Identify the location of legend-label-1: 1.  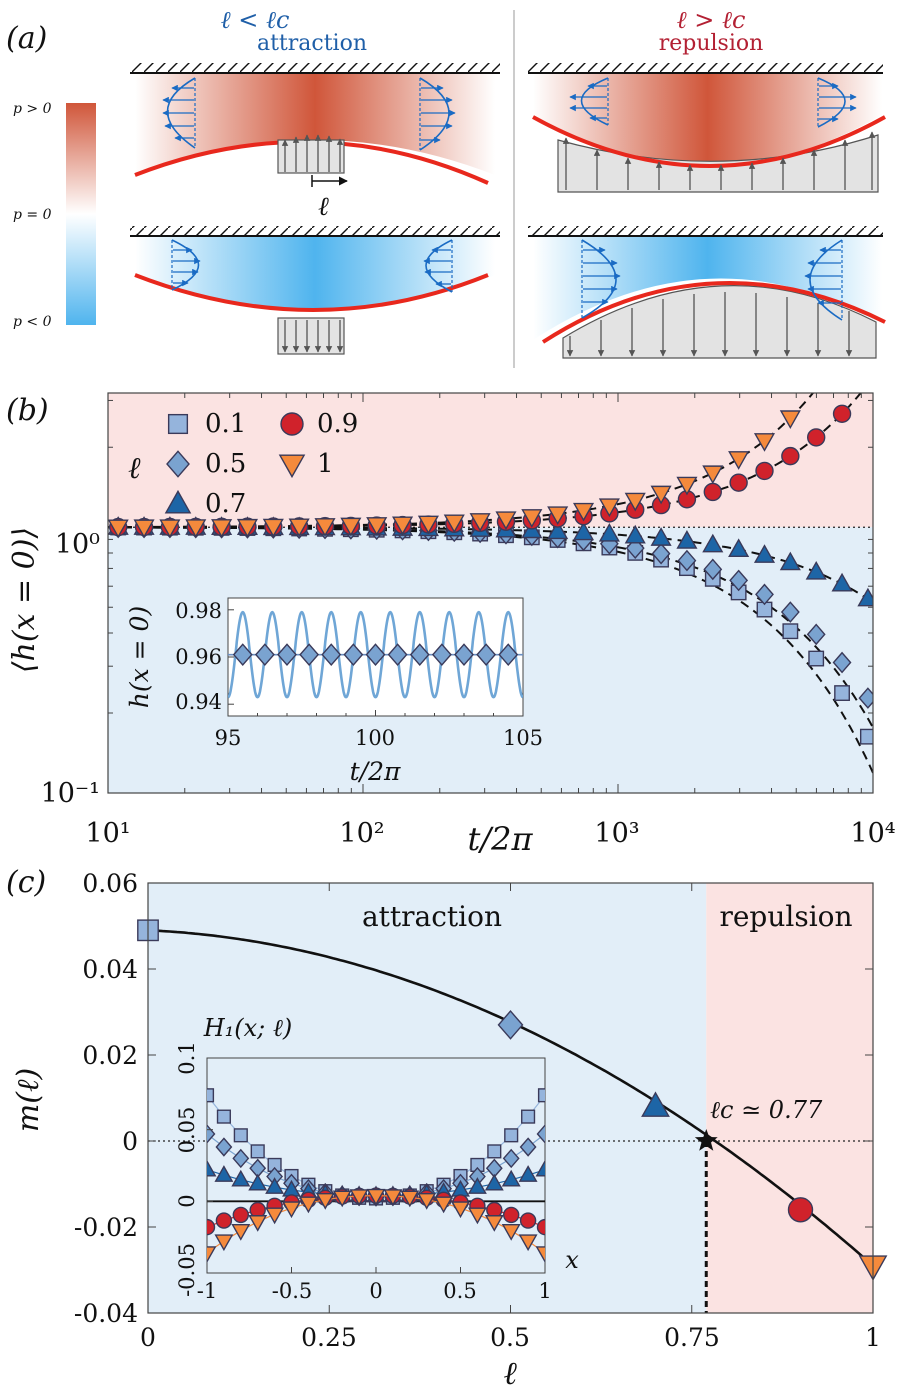
(325, 464).